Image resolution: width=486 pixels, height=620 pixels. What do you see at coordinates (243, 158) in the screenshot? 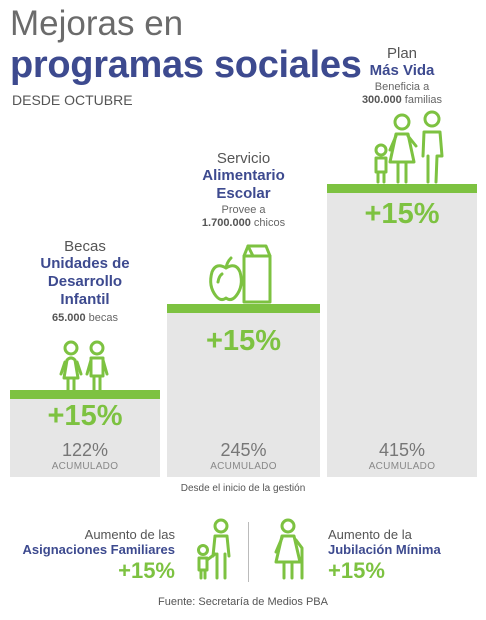
I see `program-pre-label: Servicio` at bounding box center [243, 158].